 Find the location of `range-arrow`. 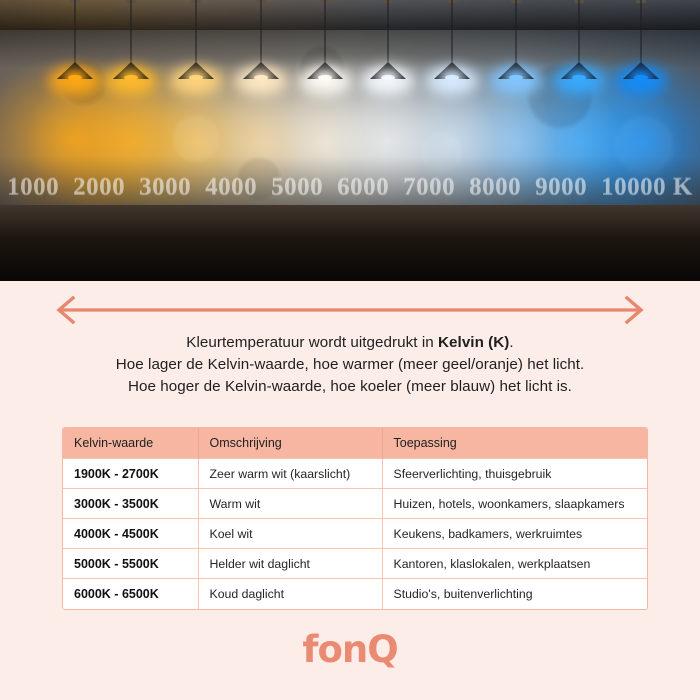

range-arrow is located at coordinates (350, 311).